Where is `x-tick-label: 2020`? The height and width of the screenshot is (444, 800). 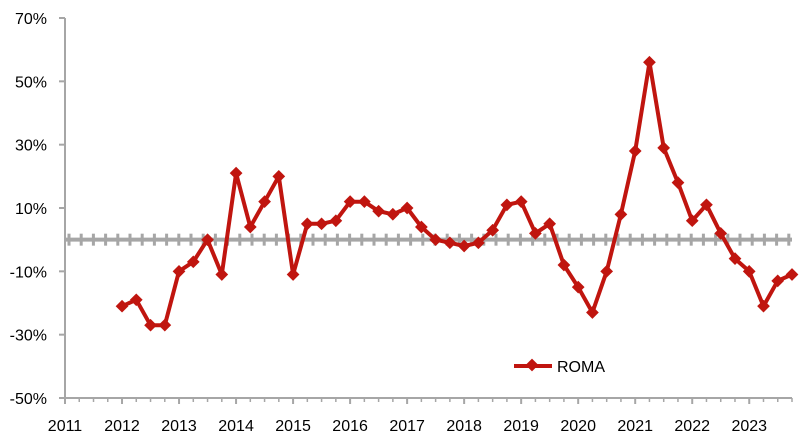
x-tick-label: 2020 is located at coordinates (578, 426).